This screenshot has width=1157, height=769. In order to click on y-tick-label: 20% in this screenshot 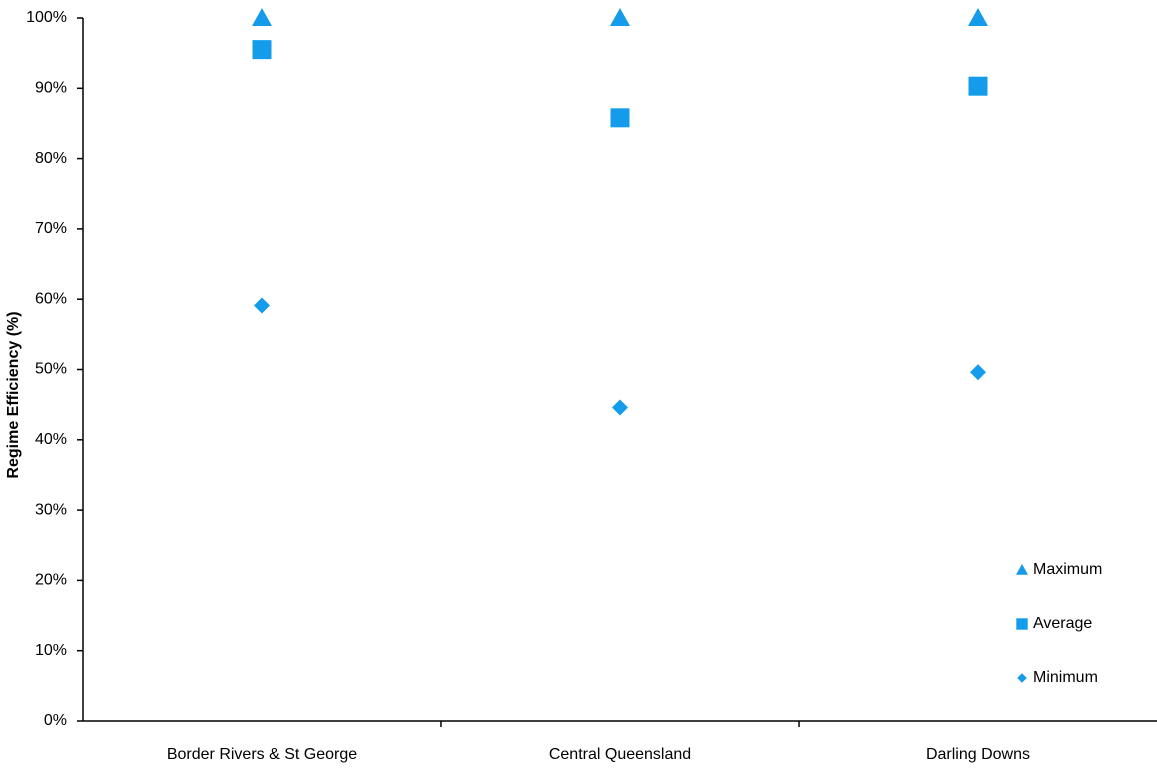, I will do `click(51, 580)`.